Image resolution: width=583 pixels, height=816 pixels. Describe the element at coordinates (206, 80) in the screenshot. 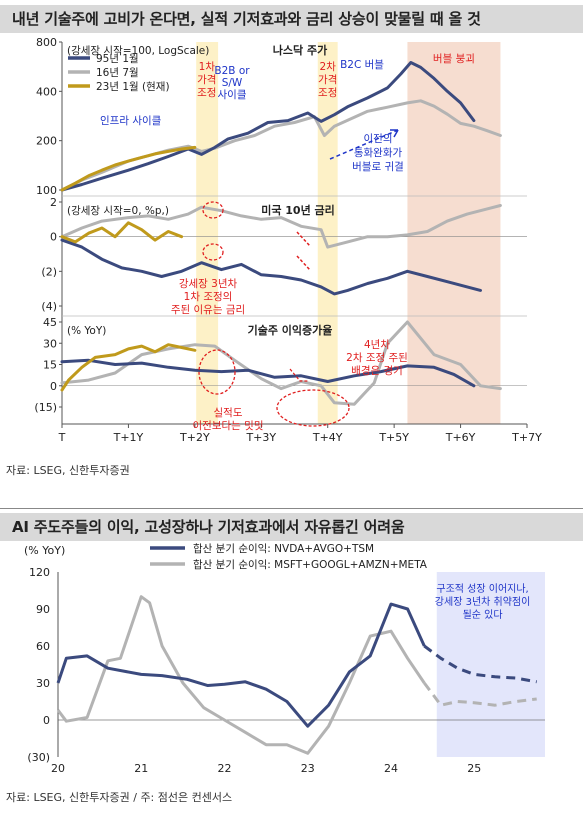

I see `first-correction-label: 1차 가격 조정` at that location.